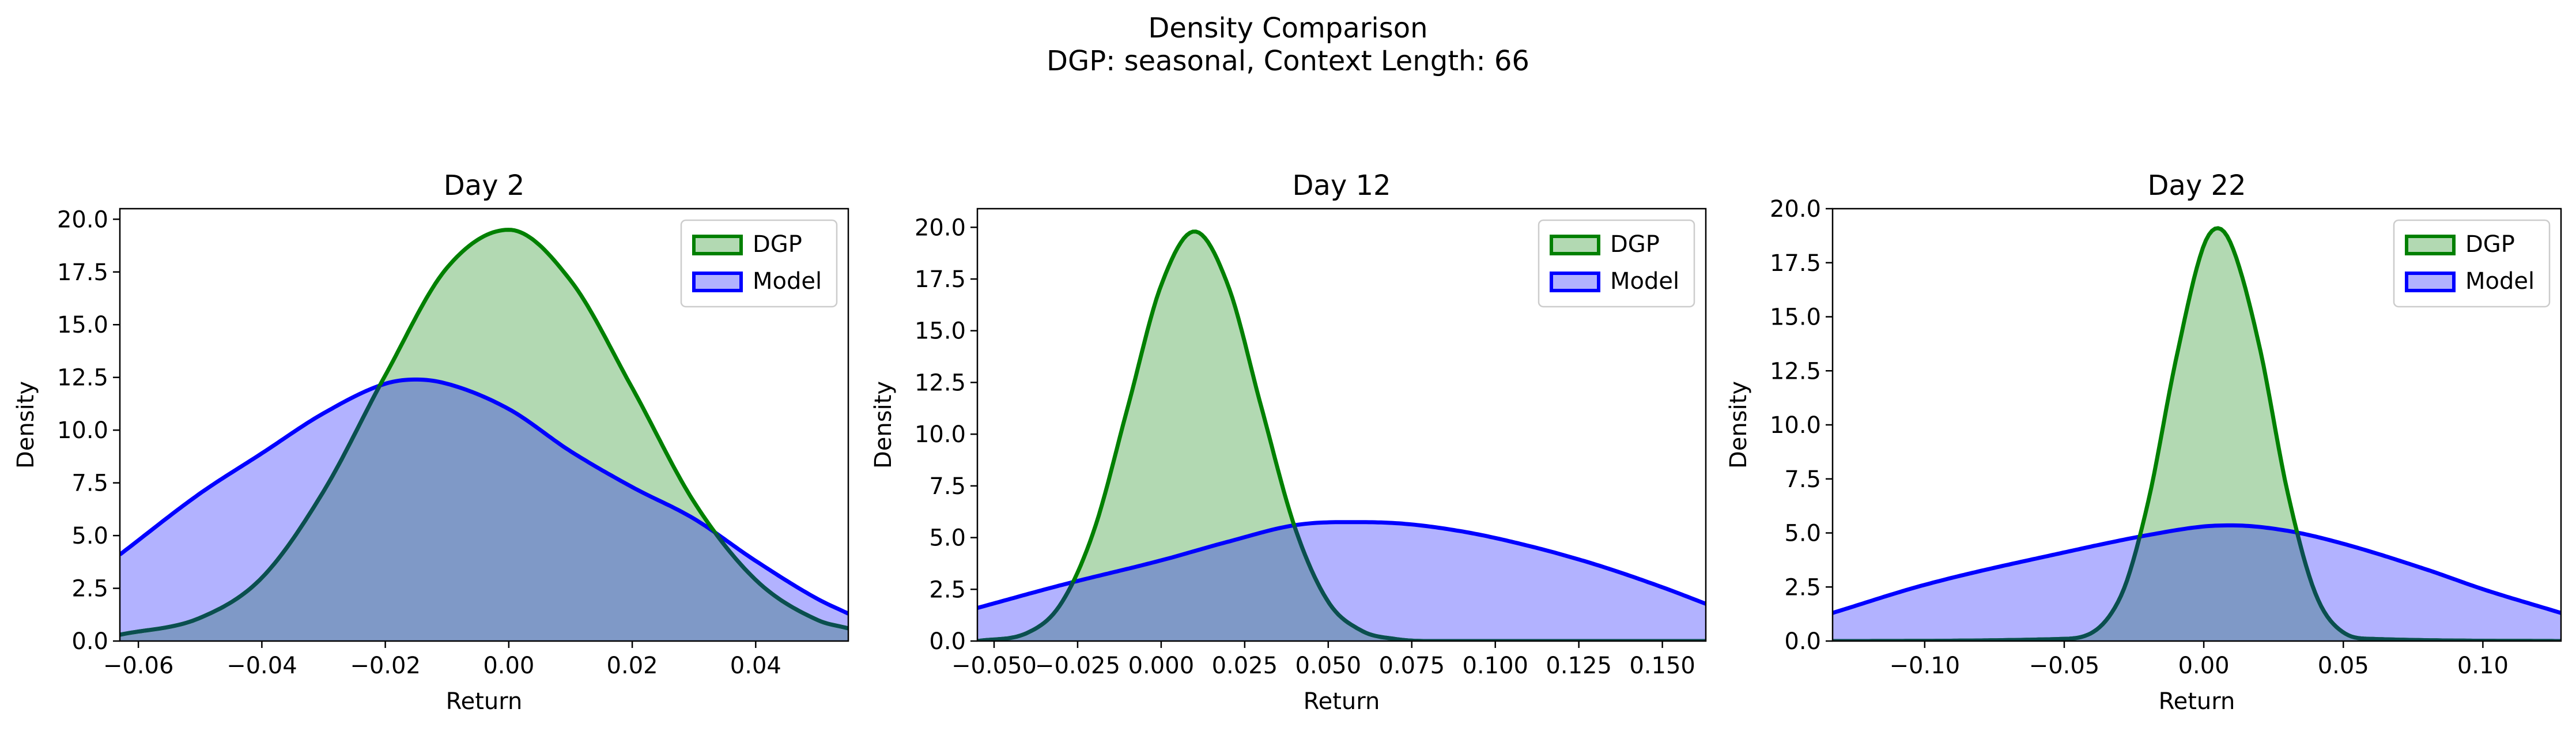 The width and height of the screenshot is (2576, 735). Describe the element at coordinates (261, 666) in the screenshot. I see `x-tick-label: −0.04` at that location.